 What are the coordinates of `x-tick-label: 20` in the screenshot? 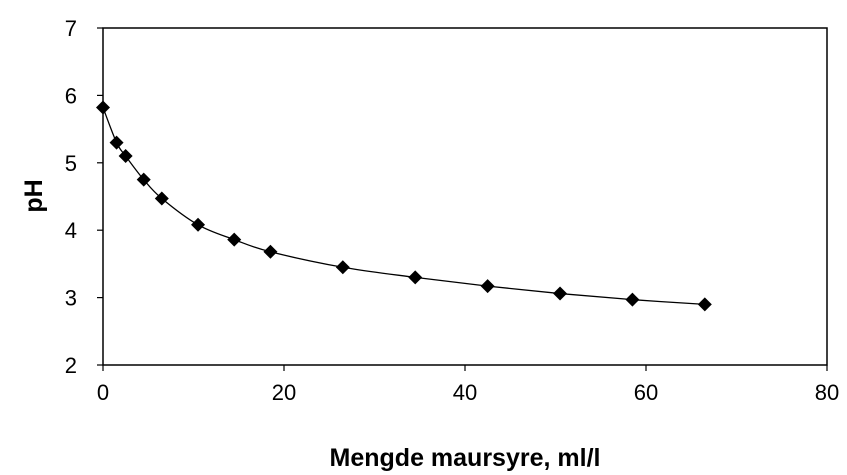 It's located at (284, 392).